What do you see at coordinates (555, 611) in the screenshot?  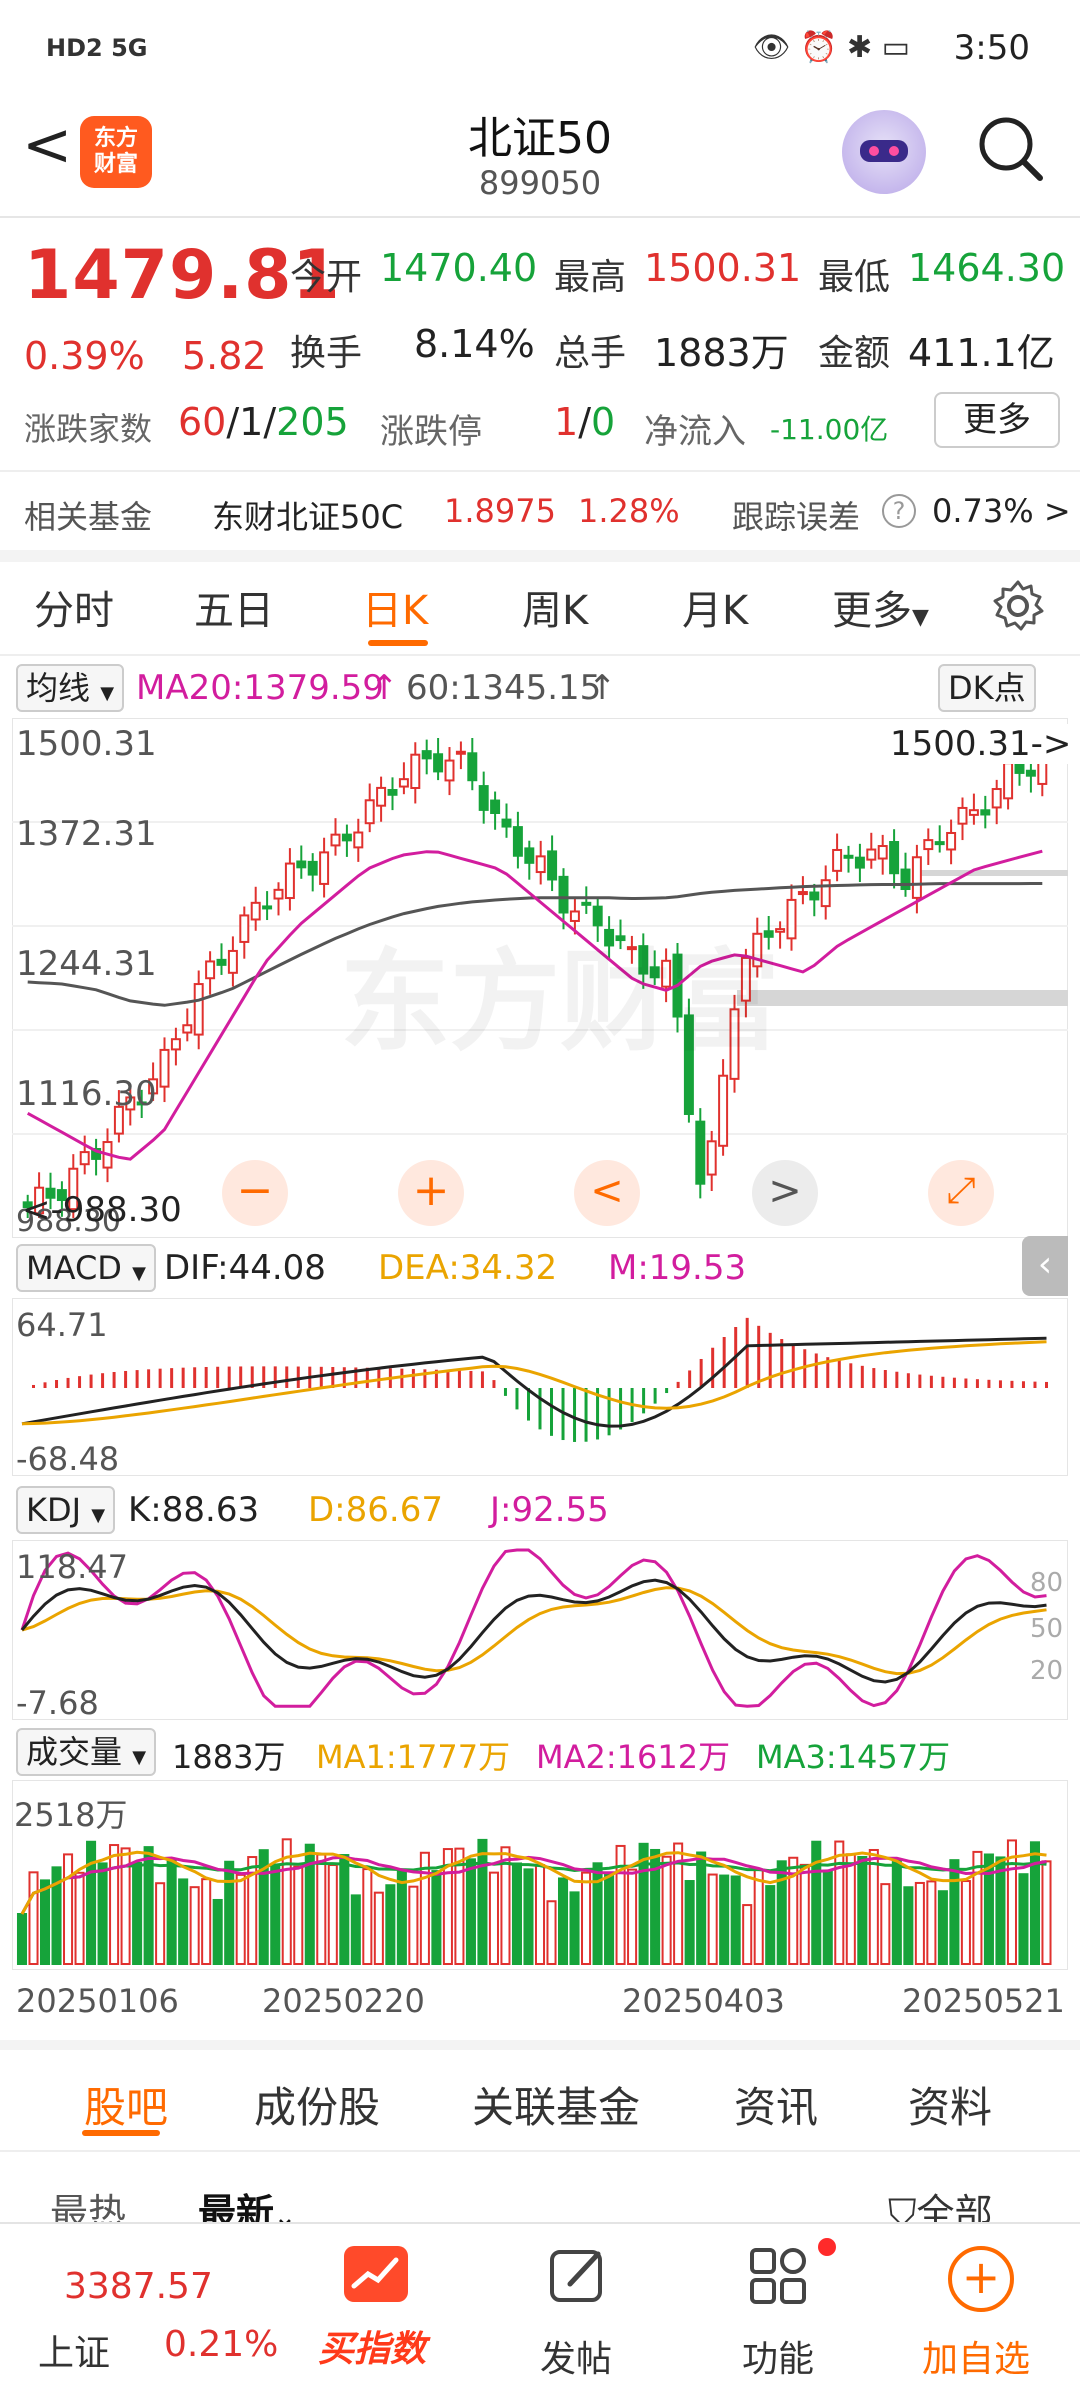 I see `tab-weekly-k: 周K` at bounding box center [555, 611].